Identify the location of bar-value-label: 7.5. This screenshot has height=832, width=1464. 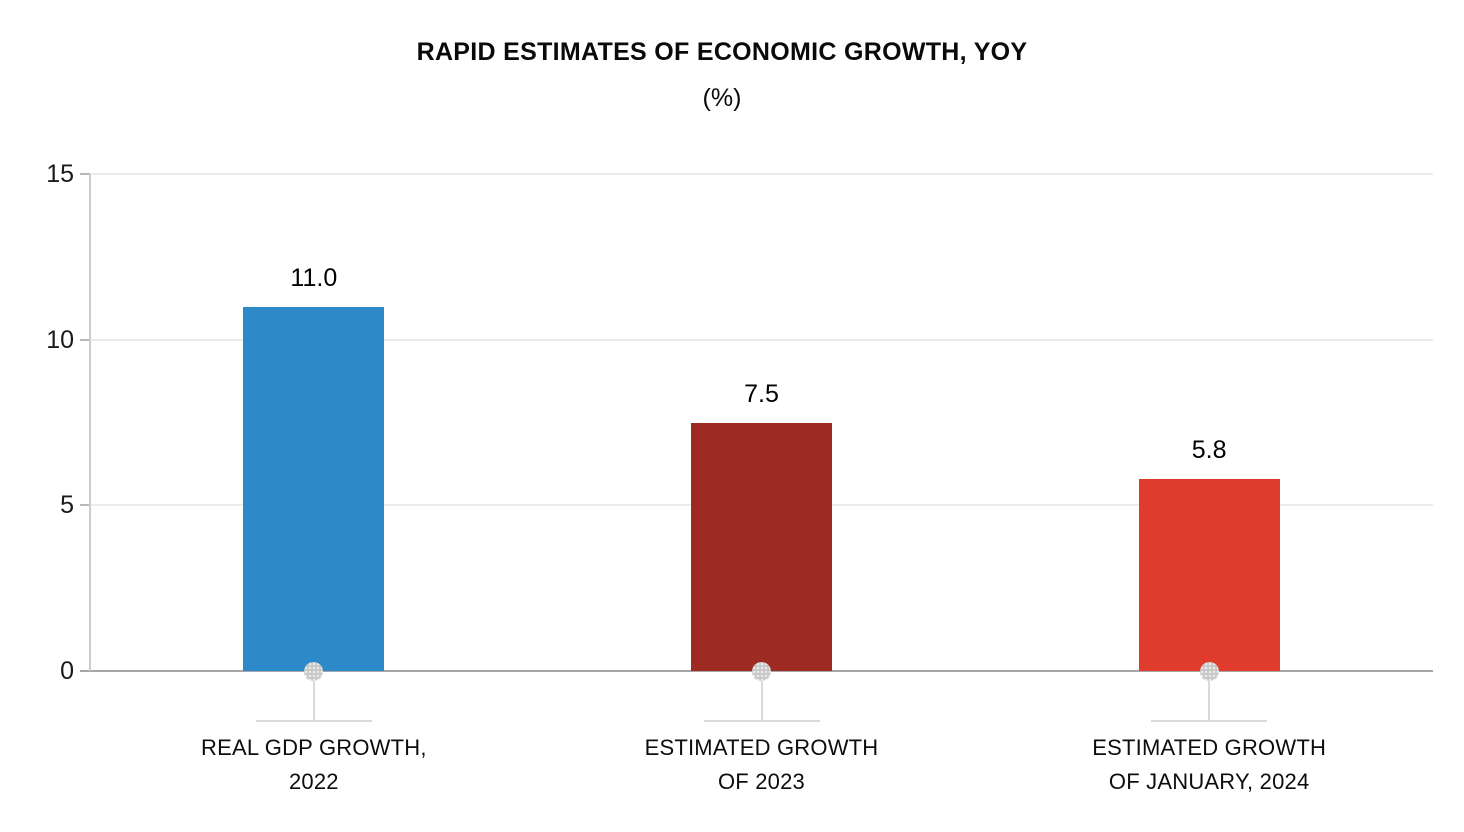
(761, 393).